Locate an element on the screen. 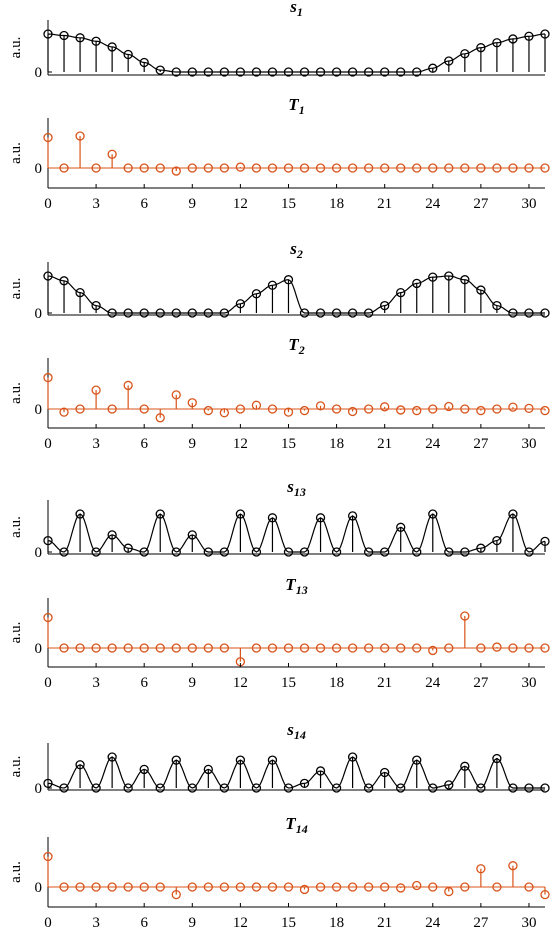 The height and width of the screenshot is (944, 550). x-tick-label: 27 is located at coordinates (481, 204).